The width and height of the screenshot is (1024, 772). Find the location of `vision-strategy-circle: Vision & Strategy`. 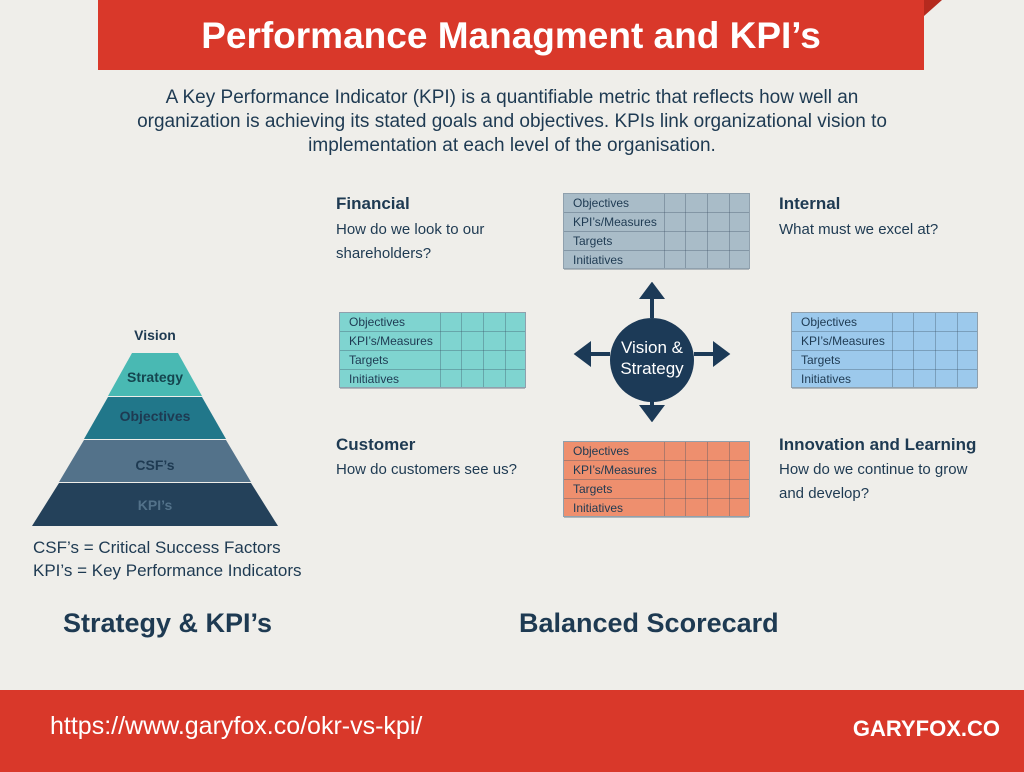

vision-strategy-circle: Vision & Strategy is located at coordinates (652, 360).